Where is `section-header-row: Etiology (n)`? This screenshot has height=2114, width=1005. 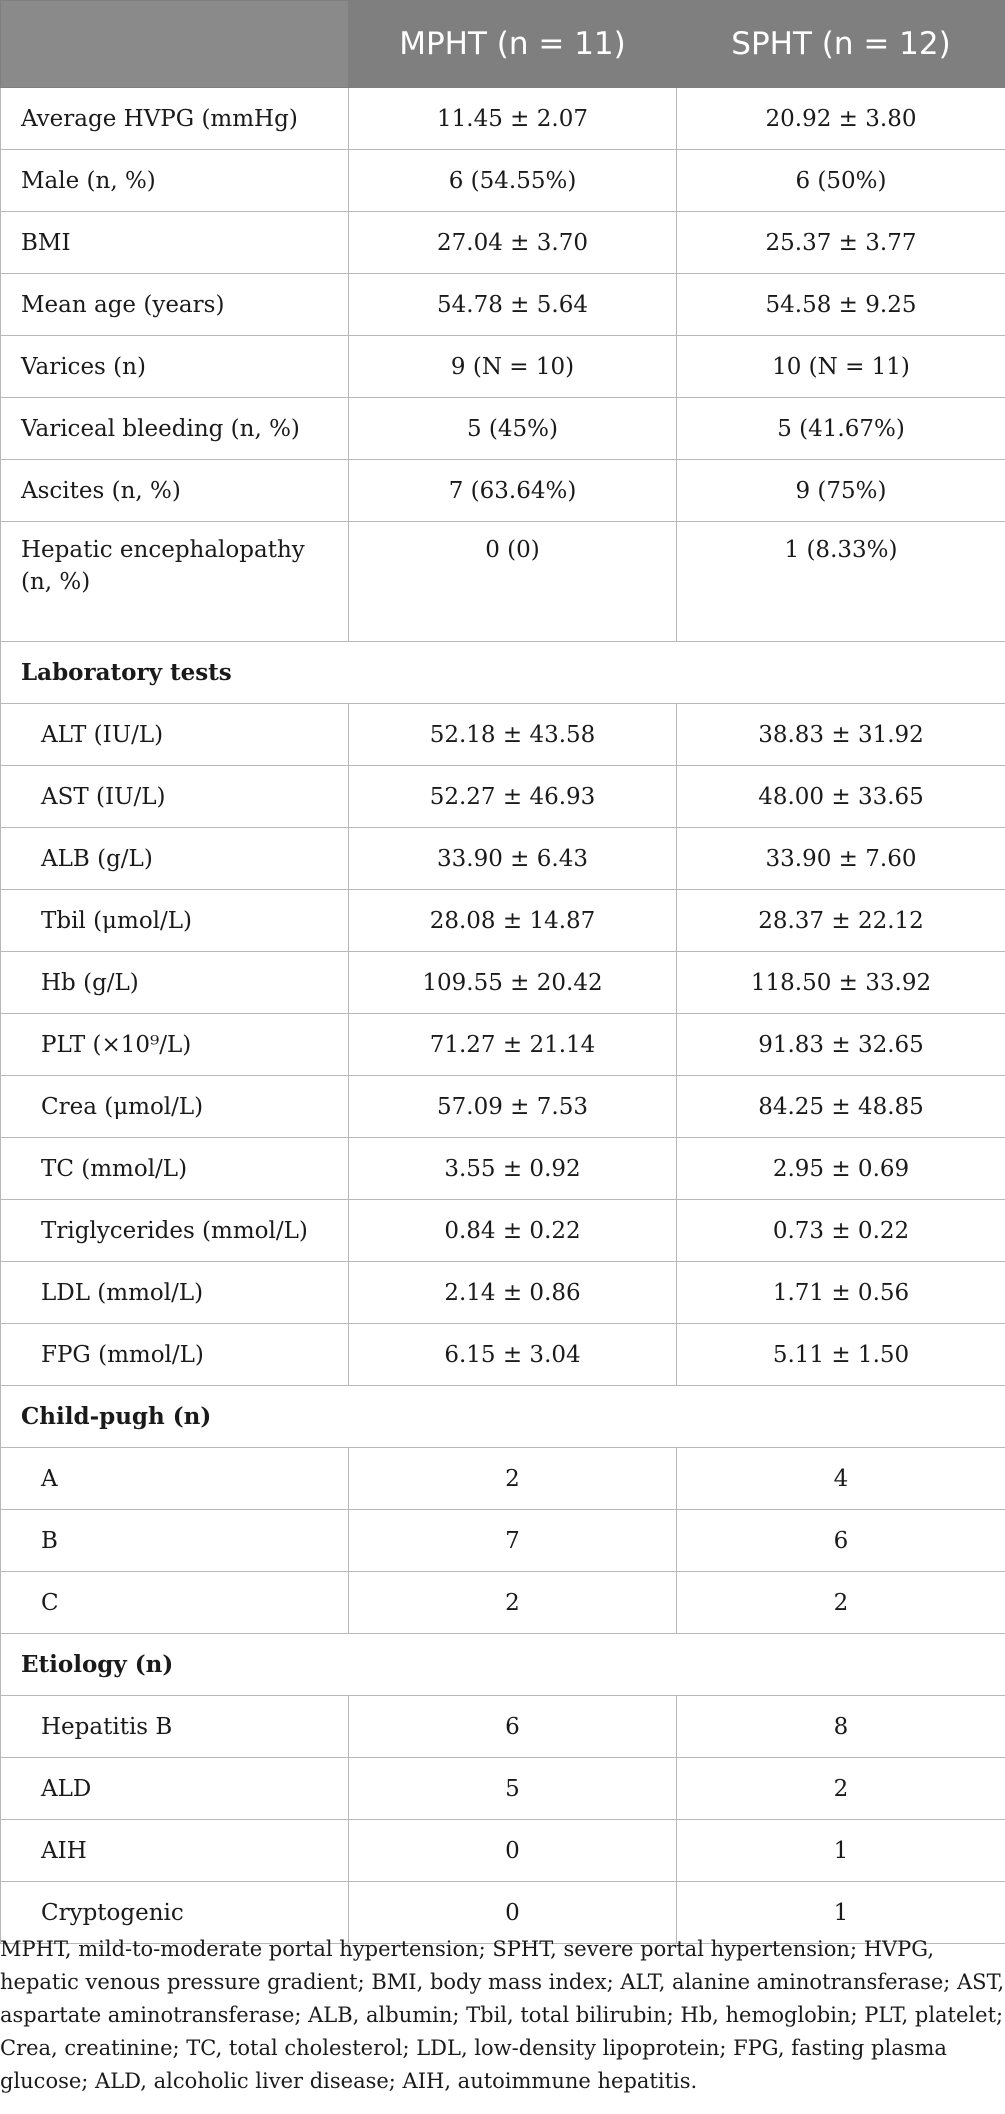
section-header-row: Etiology (n) is located at coordinates (502, 1664).